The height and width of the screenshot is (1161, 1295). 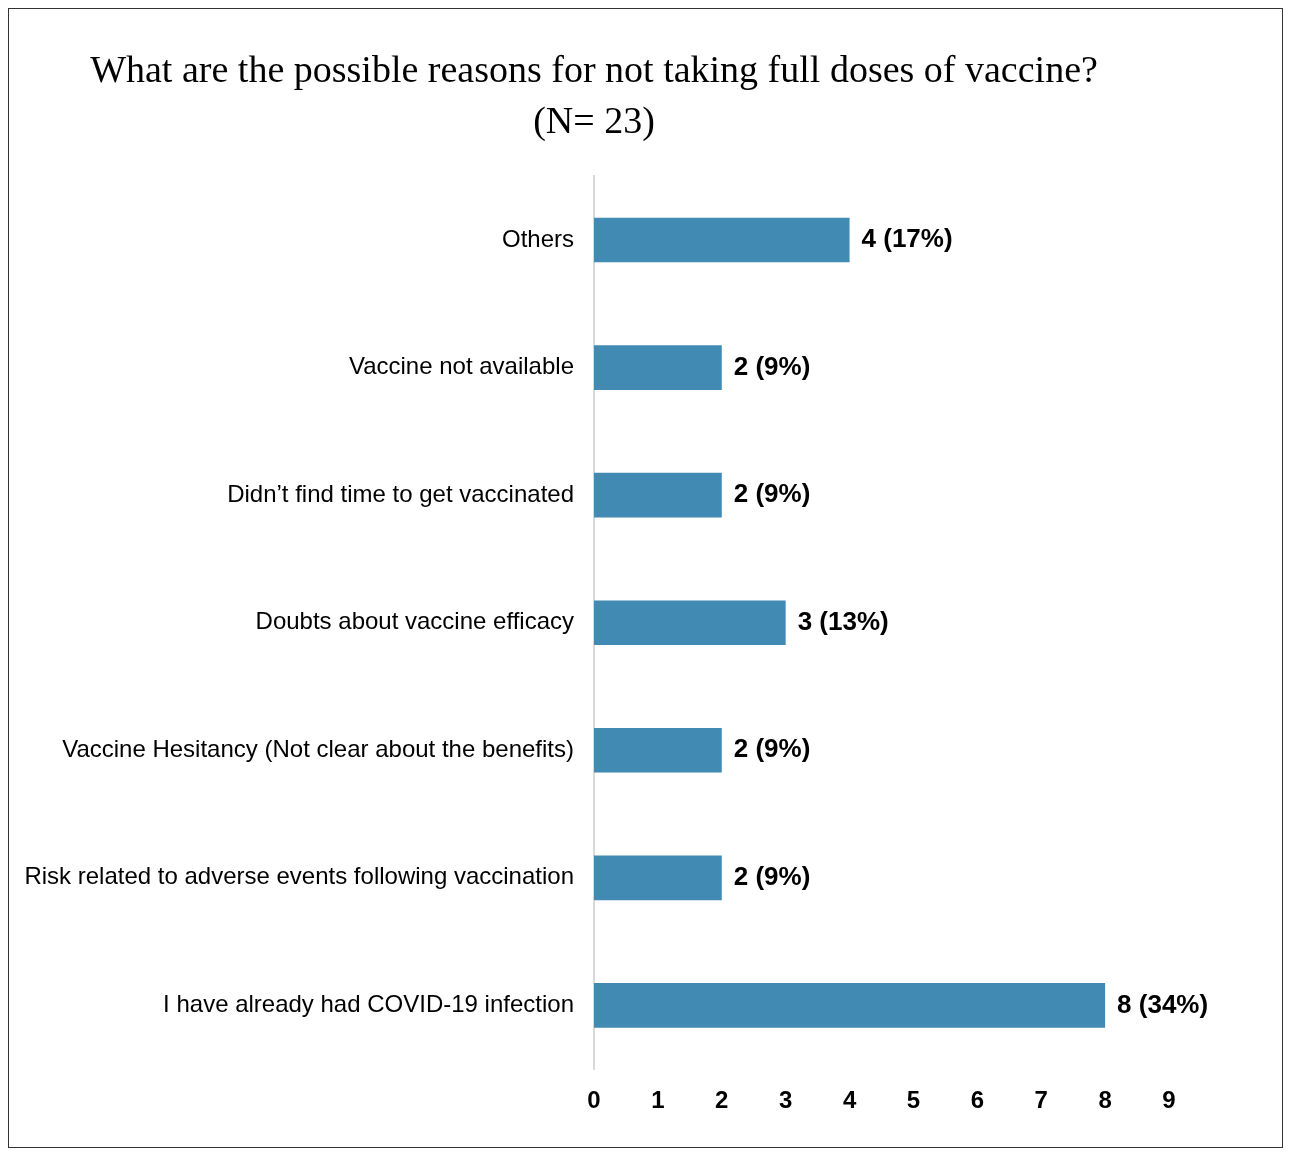 I want to click on x-tick-label: 9, so click(x=1169, y=1100).